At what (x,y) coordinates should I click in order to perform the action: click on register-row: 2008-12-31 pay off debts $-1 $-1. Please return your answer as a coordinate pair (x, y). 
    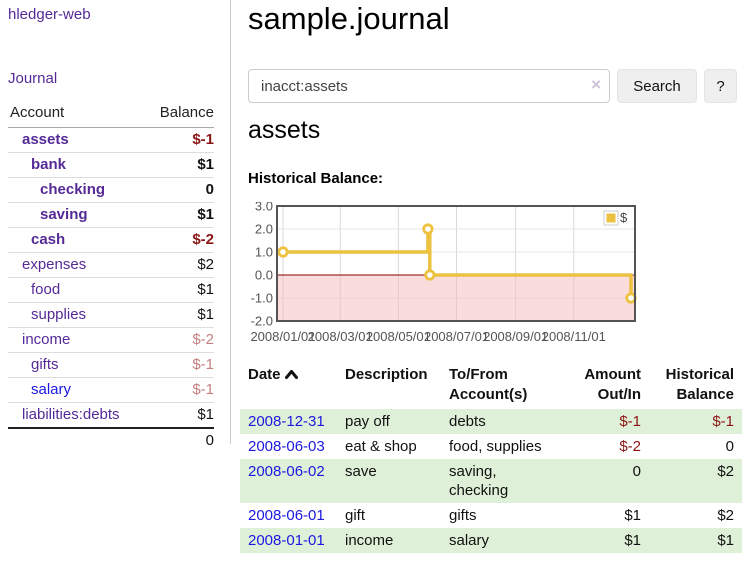
    Looking at the image, I should click on (491, 421).